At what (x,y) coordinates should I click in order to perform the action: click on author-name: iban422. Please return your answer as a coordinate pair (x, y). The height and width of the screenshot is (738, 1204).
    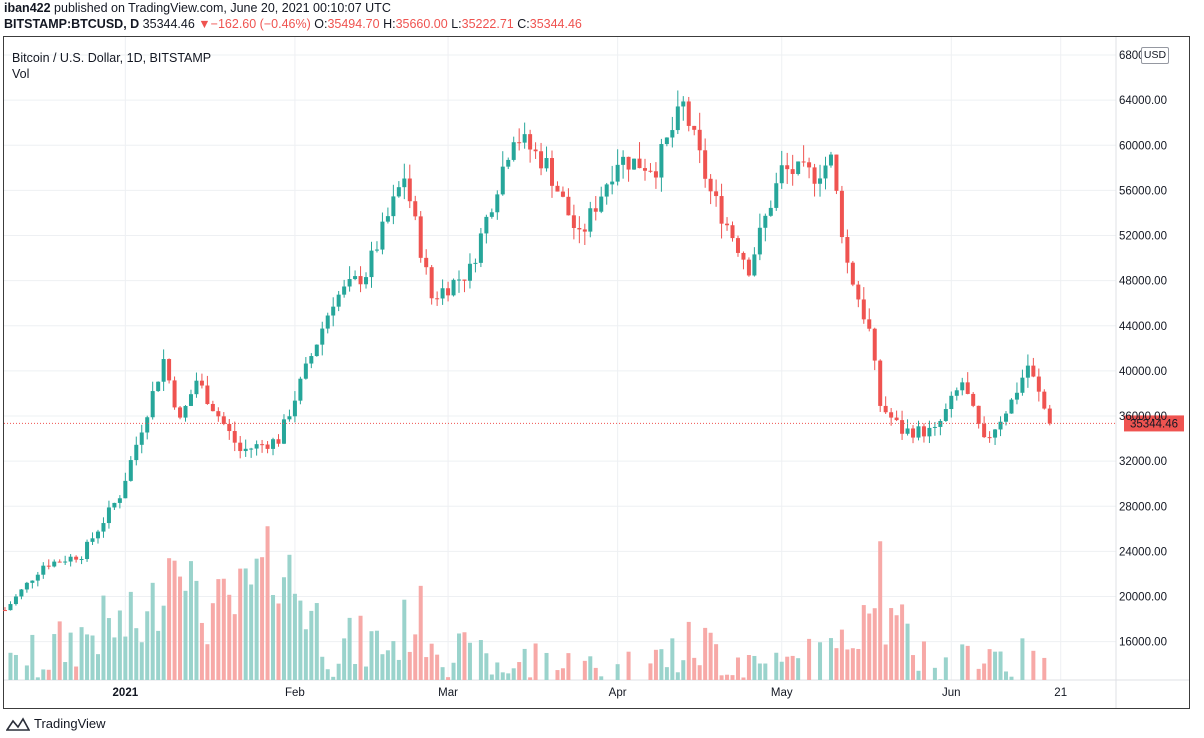
    Looking at the image, I should click on (27, 8).